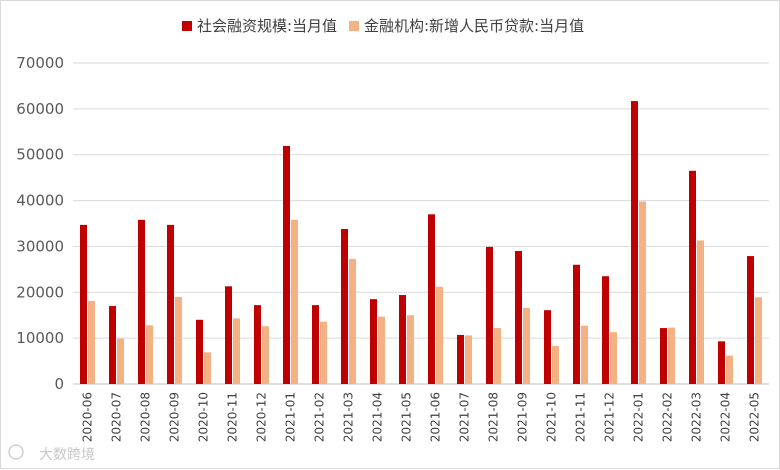  I want to click on x-tick-label: 2021-06, so click(436, 417).